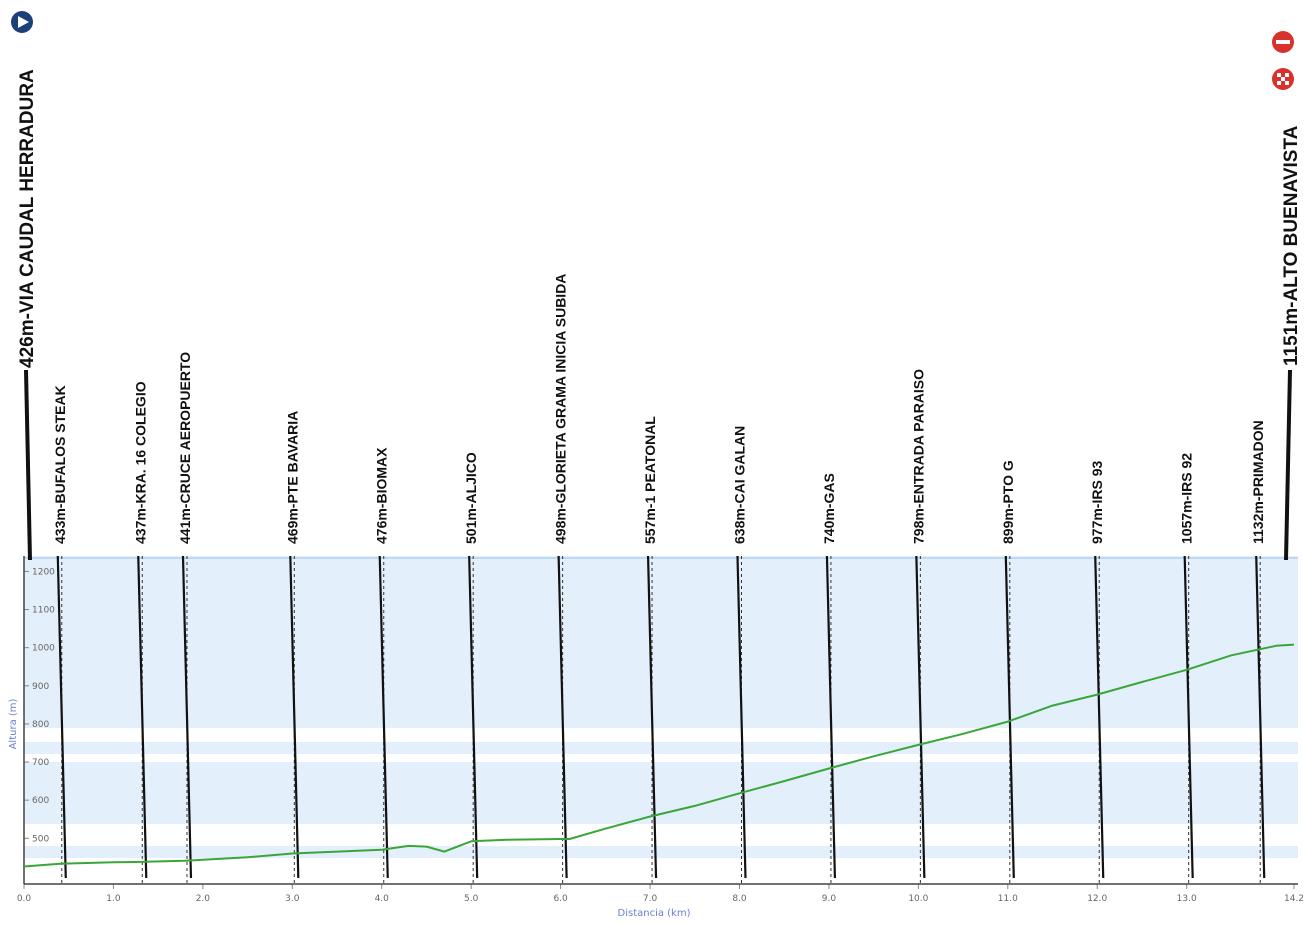 The height and width of the screenshot is (926, 1304). I want to click on x-tick-label: 13.0, so click(1187, 899).